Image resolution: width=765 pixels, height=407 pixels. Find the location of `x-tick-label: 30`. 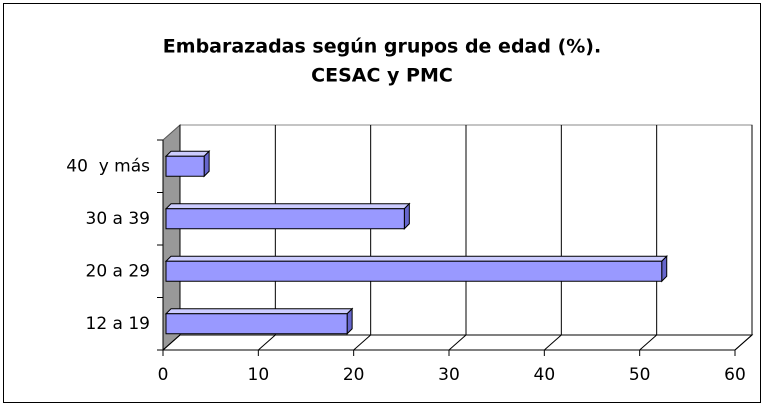

x-tick-label: 30 is located at coordinates (449, 375).